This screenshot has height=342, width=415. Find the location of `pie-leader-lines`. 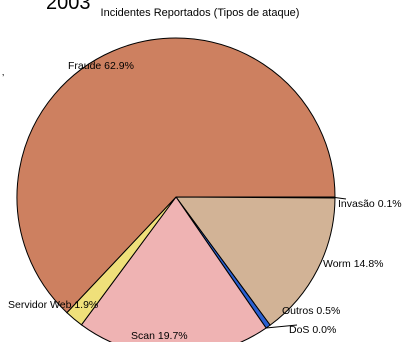

pie-leader-lines is located at coordinates (306, 263).